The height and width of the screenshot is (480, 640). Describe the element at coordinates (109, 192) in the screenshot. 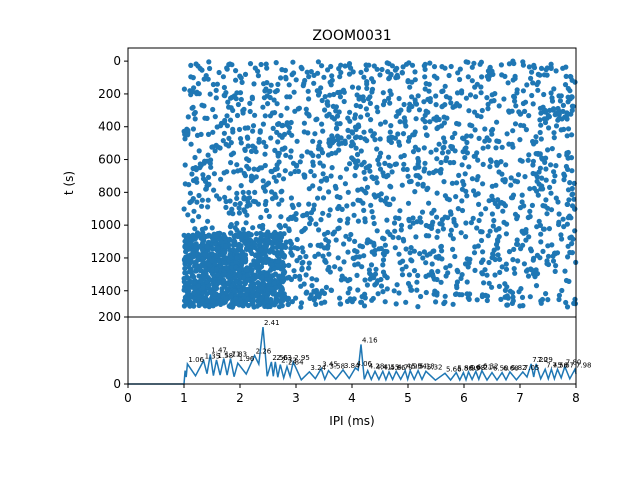

I see `y-tick-label: 800` at that location.